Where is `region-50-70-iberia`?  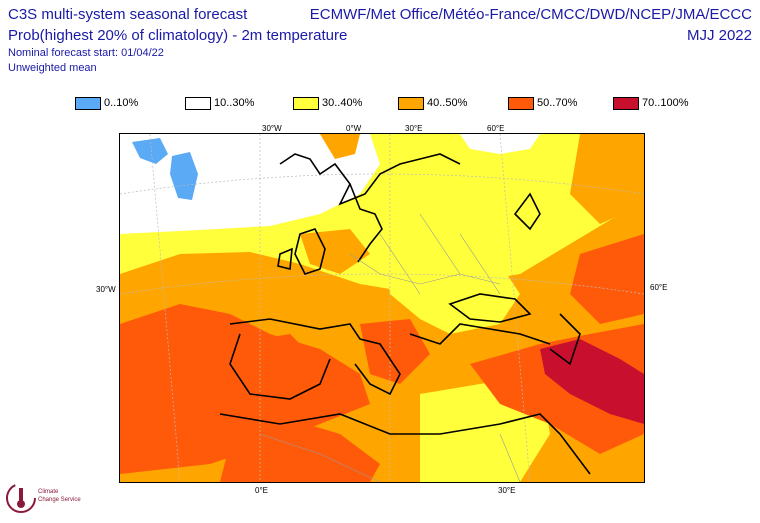 region-50-70-iberia is located at coordinates (275, 364).